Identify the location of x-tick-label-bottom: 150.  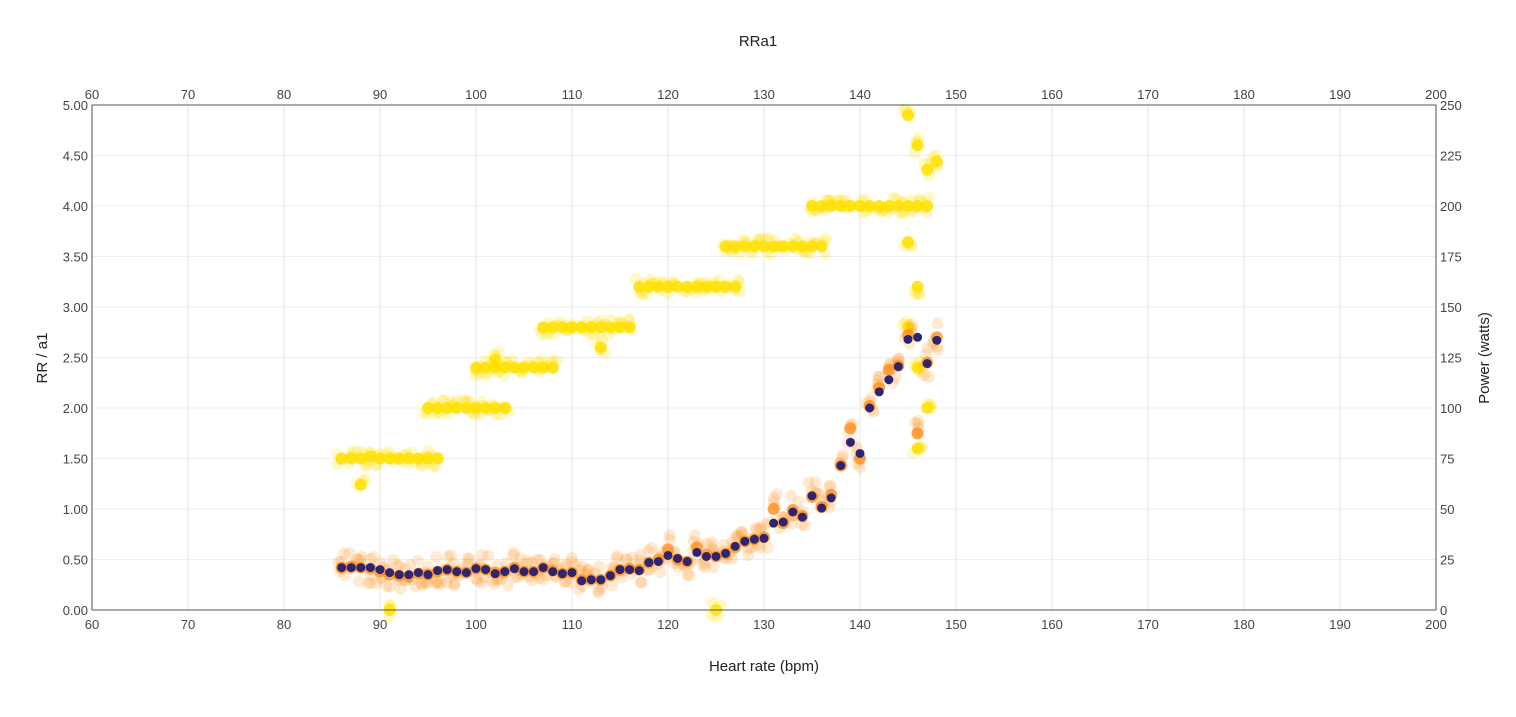
(956, 624).